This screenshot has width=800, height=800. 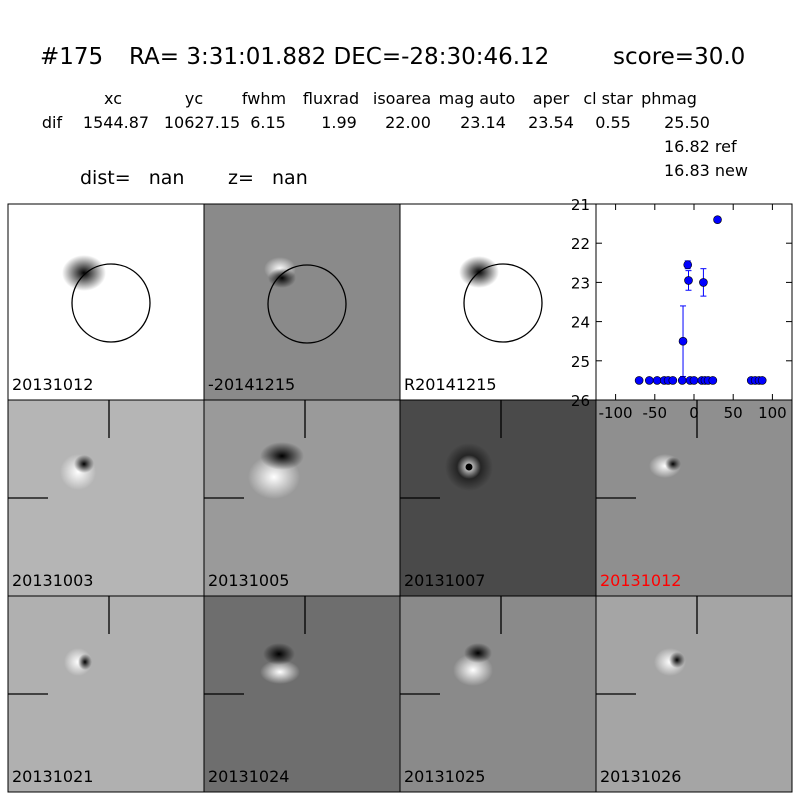 I want to click on table-cell: 10627.15, so click(x=202, y=122).